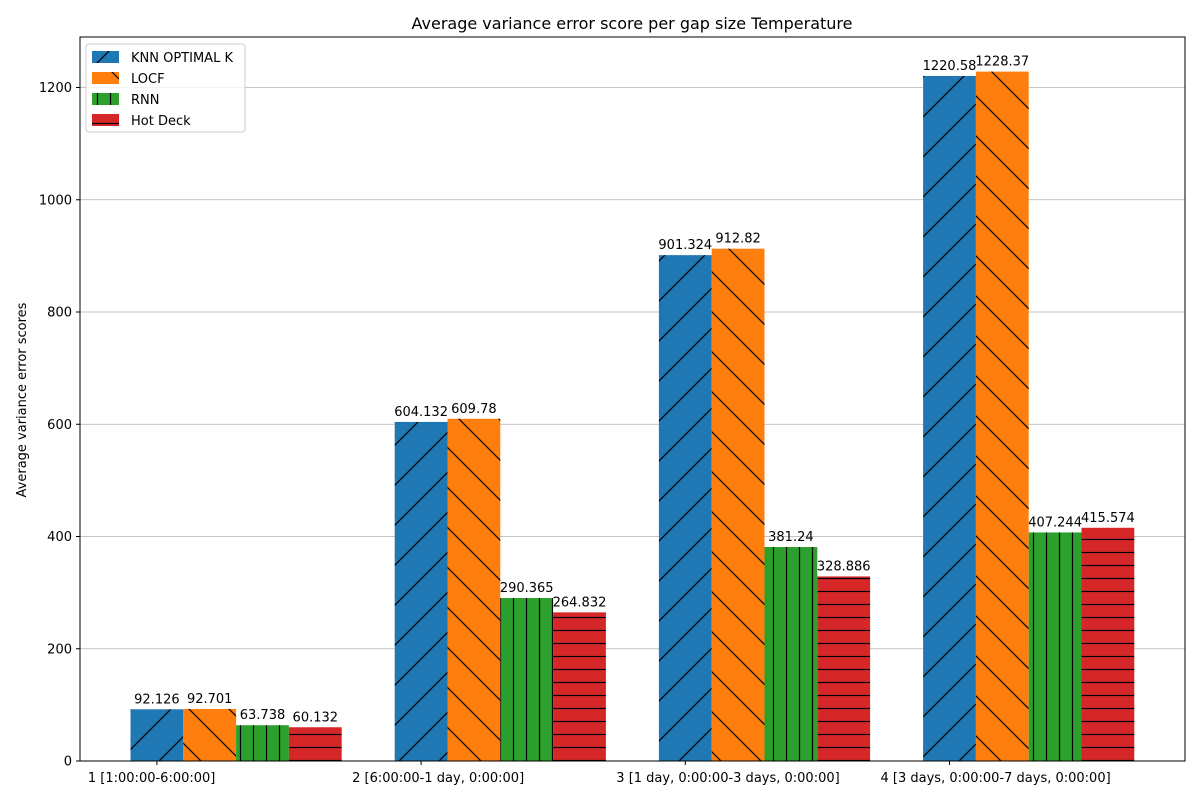 The height and width of the screenshot is (804, 1200). What do you see at coordinates (68, 762) in the screenshot?
I see `y-tick-label: 0` at bounding box center [68, 762].